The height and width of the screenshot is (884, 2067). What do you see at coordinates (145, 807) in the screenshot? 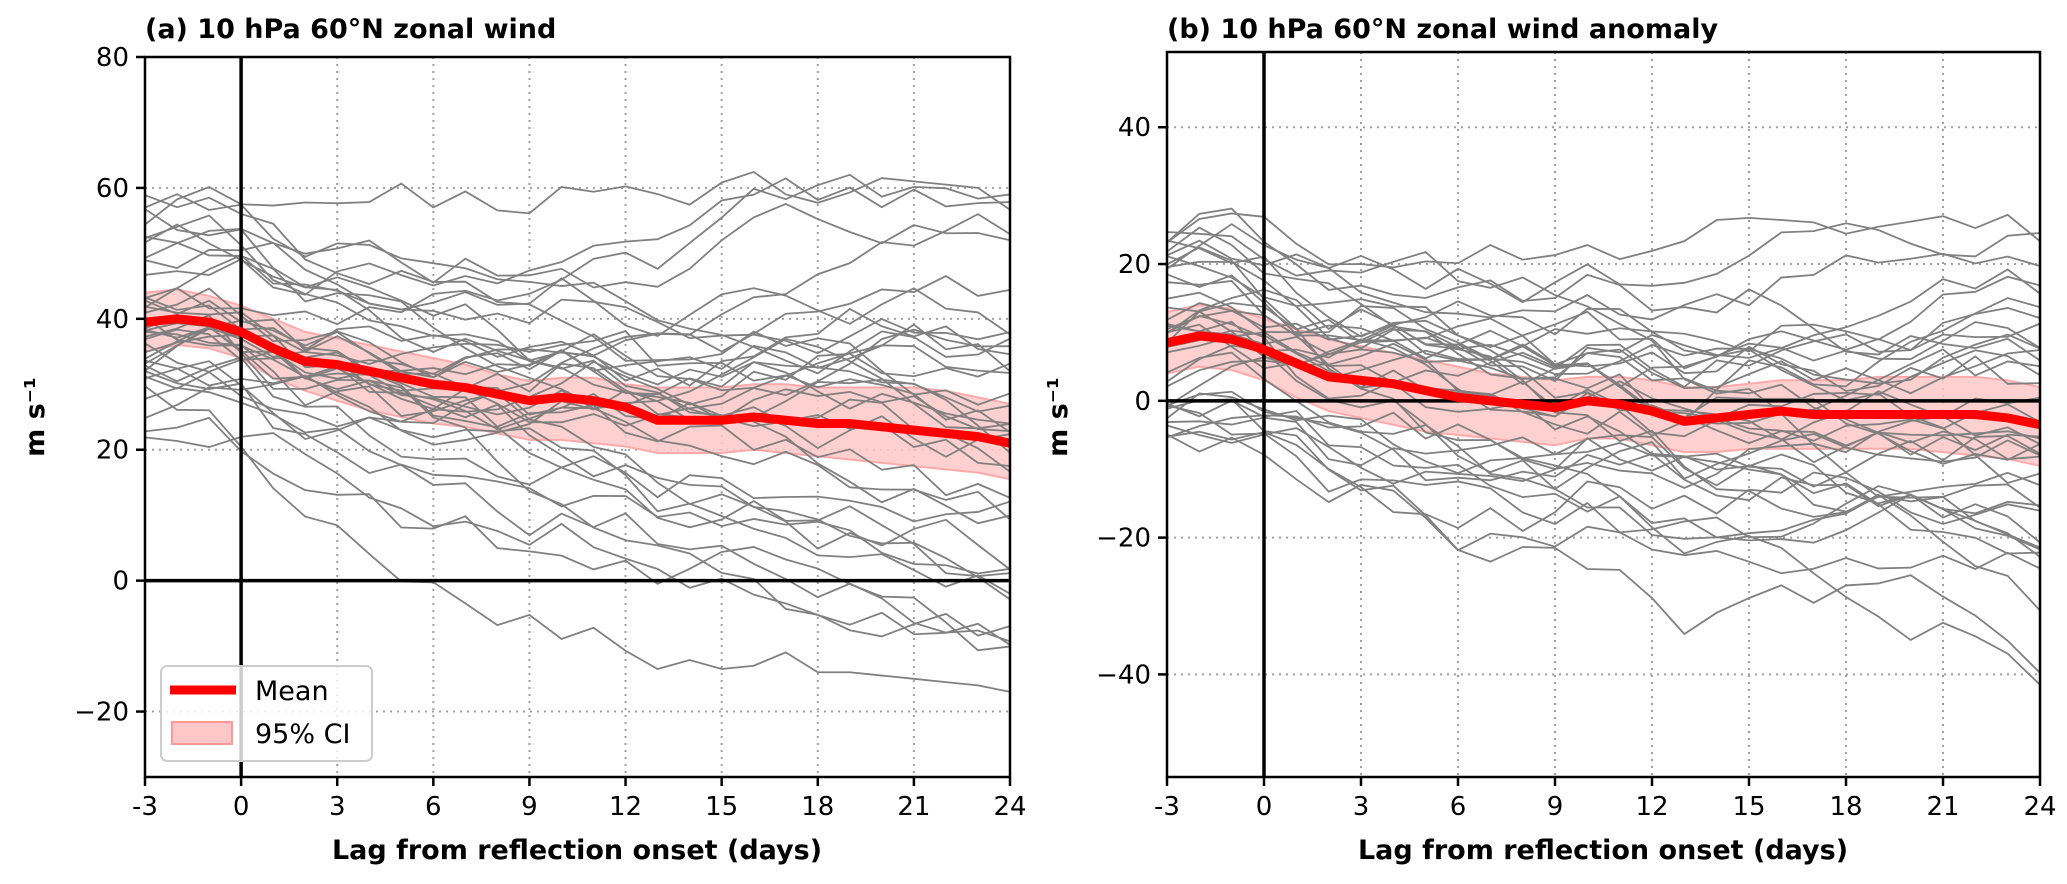
I see `panel-a-x-tick-label: -3` at bounding box center [145, 807].